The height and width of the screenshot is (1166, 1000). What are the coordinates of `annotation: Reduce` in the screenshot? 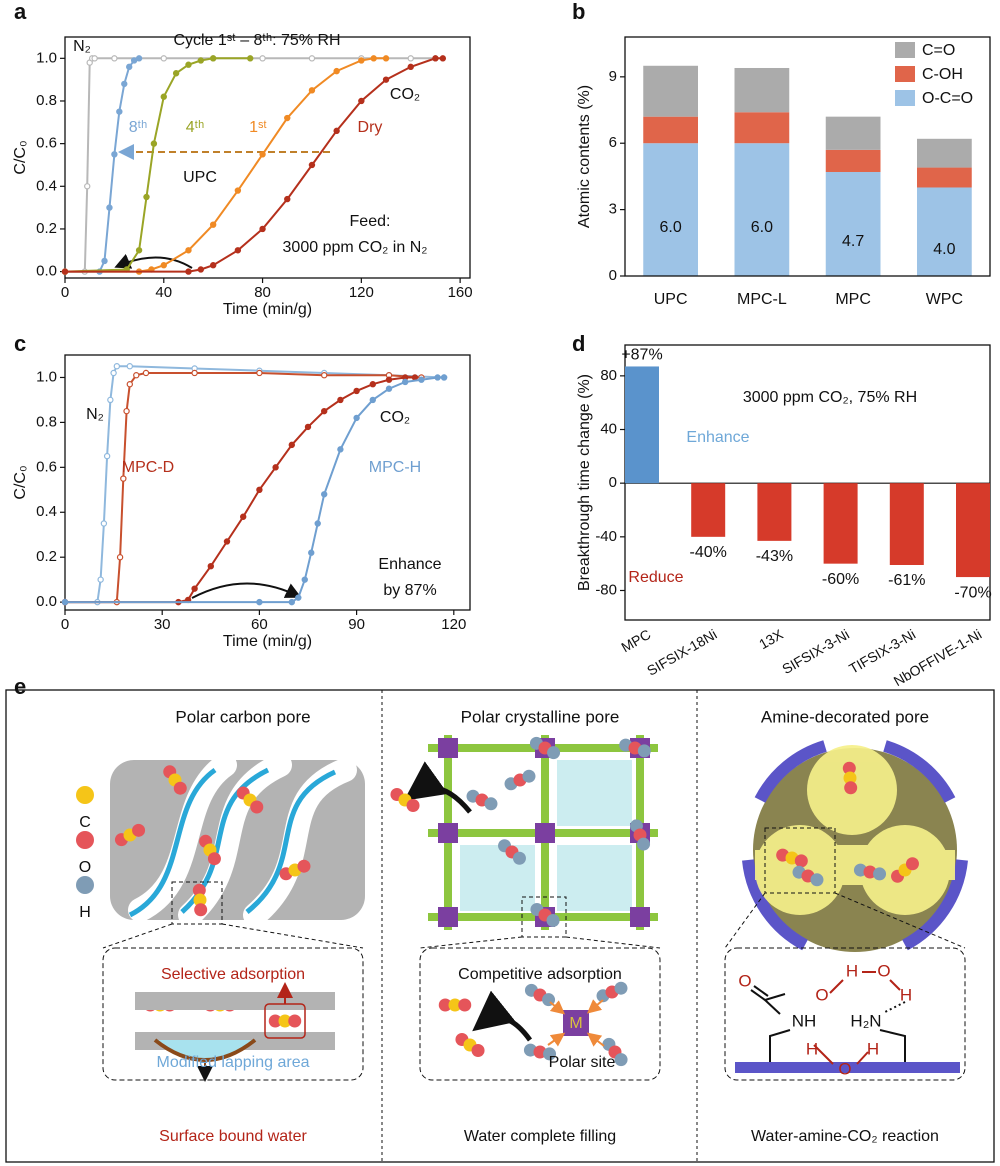 It's located at (655, 577).